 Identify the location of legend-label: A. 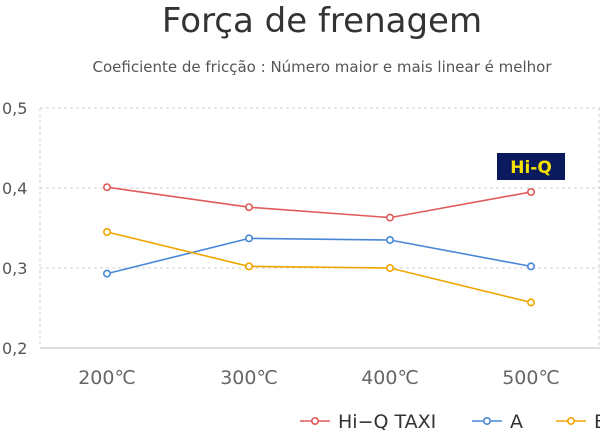
(516, 420).